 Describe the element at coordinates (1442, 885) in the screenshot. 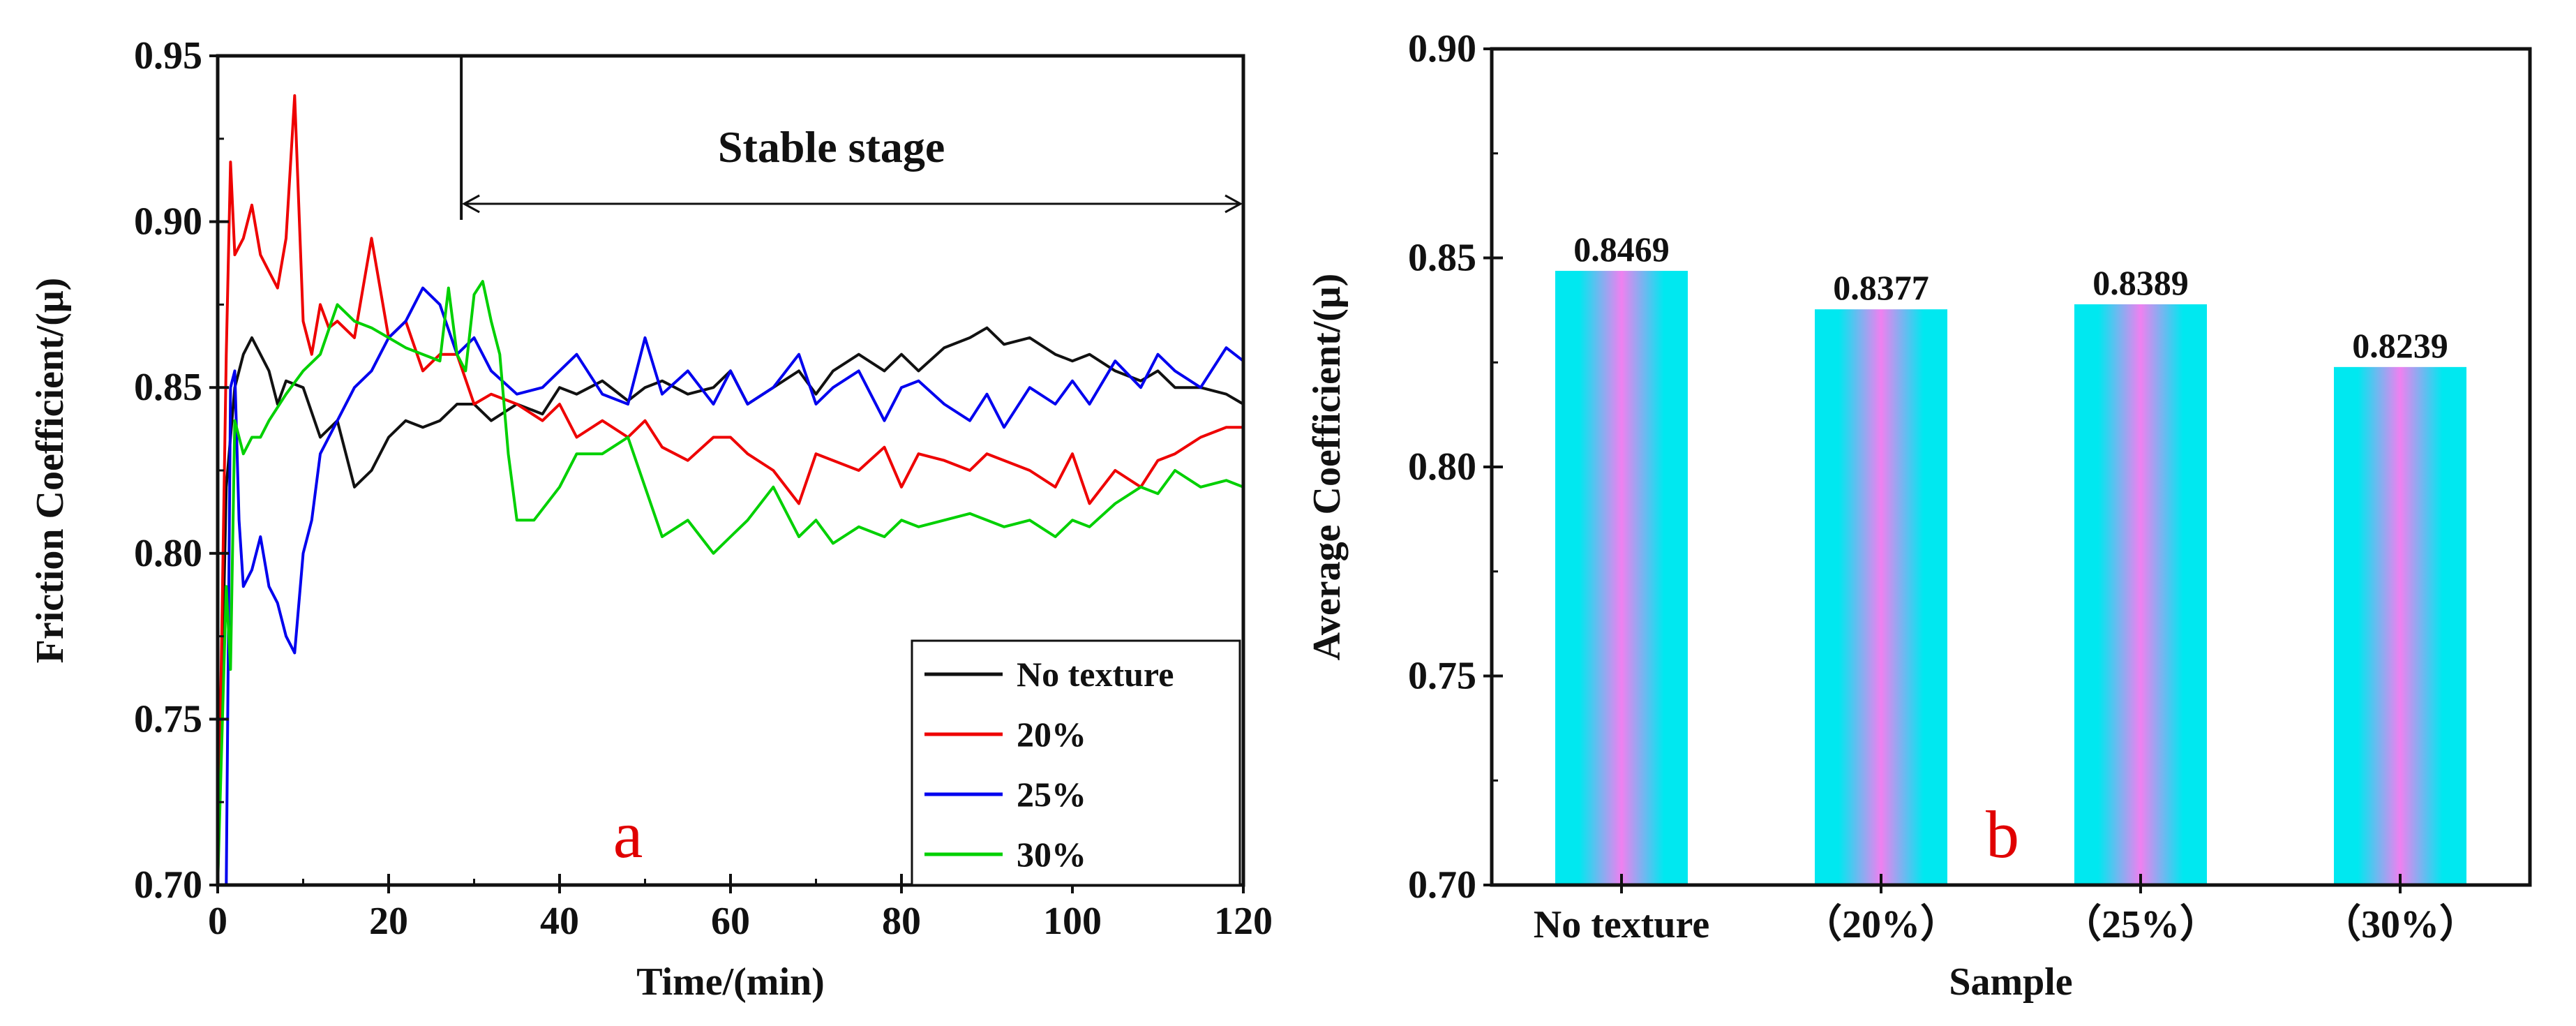

I see `y-tick-label-b: 0.70` at that location.